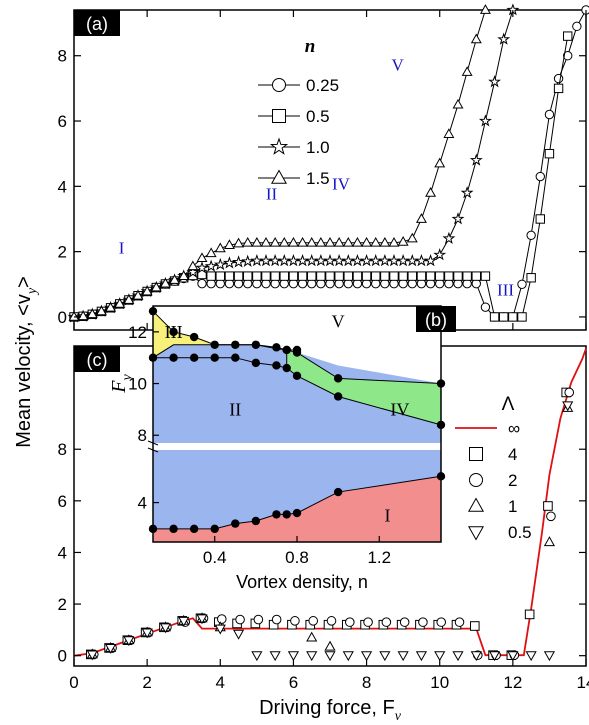 The image size is (589, 725). I want to click on point-0.25-51, so click(540, 176).